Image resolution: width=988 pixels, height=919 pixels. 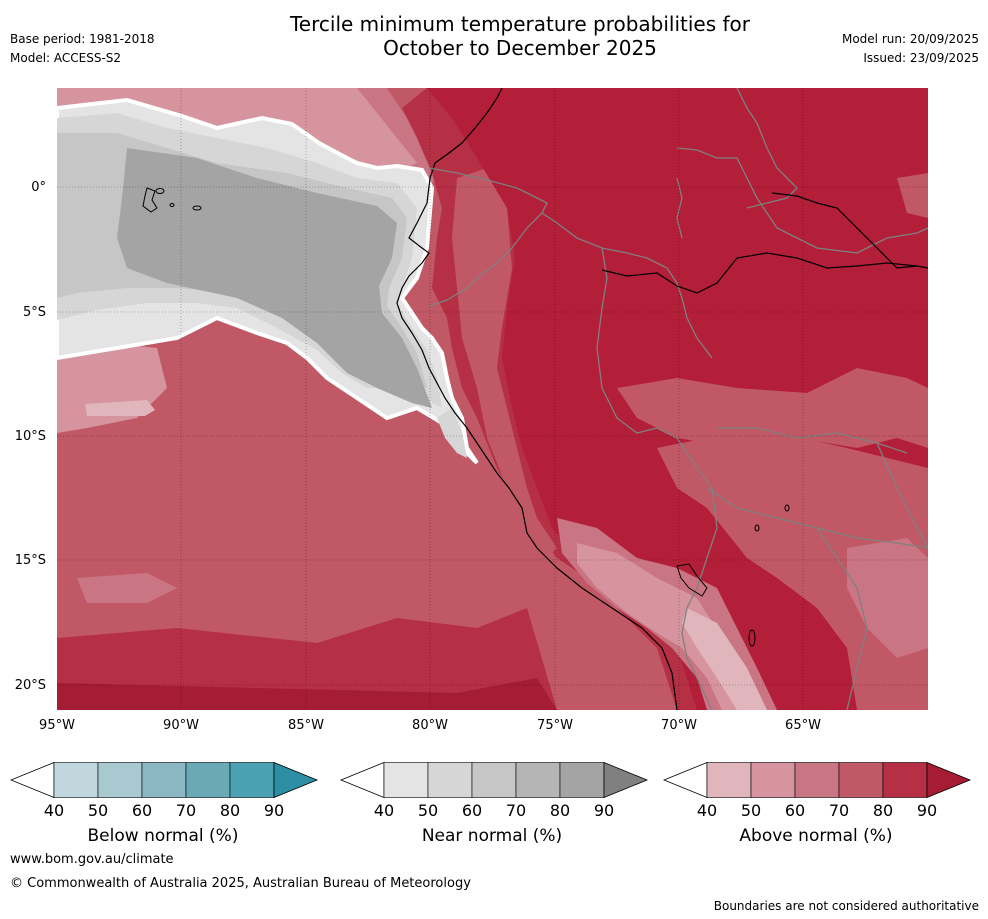 I want to click on meta-right: Model run: 20/09/2025 Issued: 23/09/2025, so click(x=910, y=51).